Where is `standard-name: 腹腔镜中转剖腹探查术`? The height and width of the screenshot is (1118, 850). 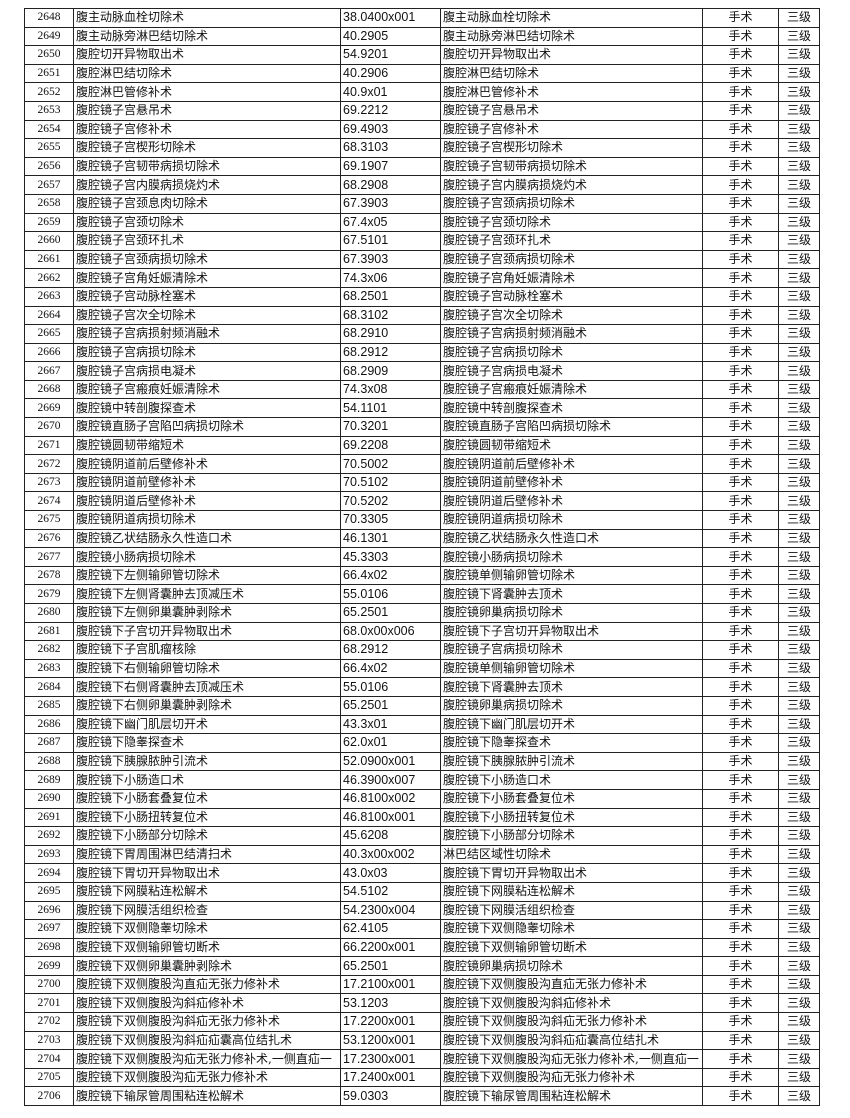 standard-name: 腹腔镜中转剖腹探查术 is located at coordinates (571, 408).